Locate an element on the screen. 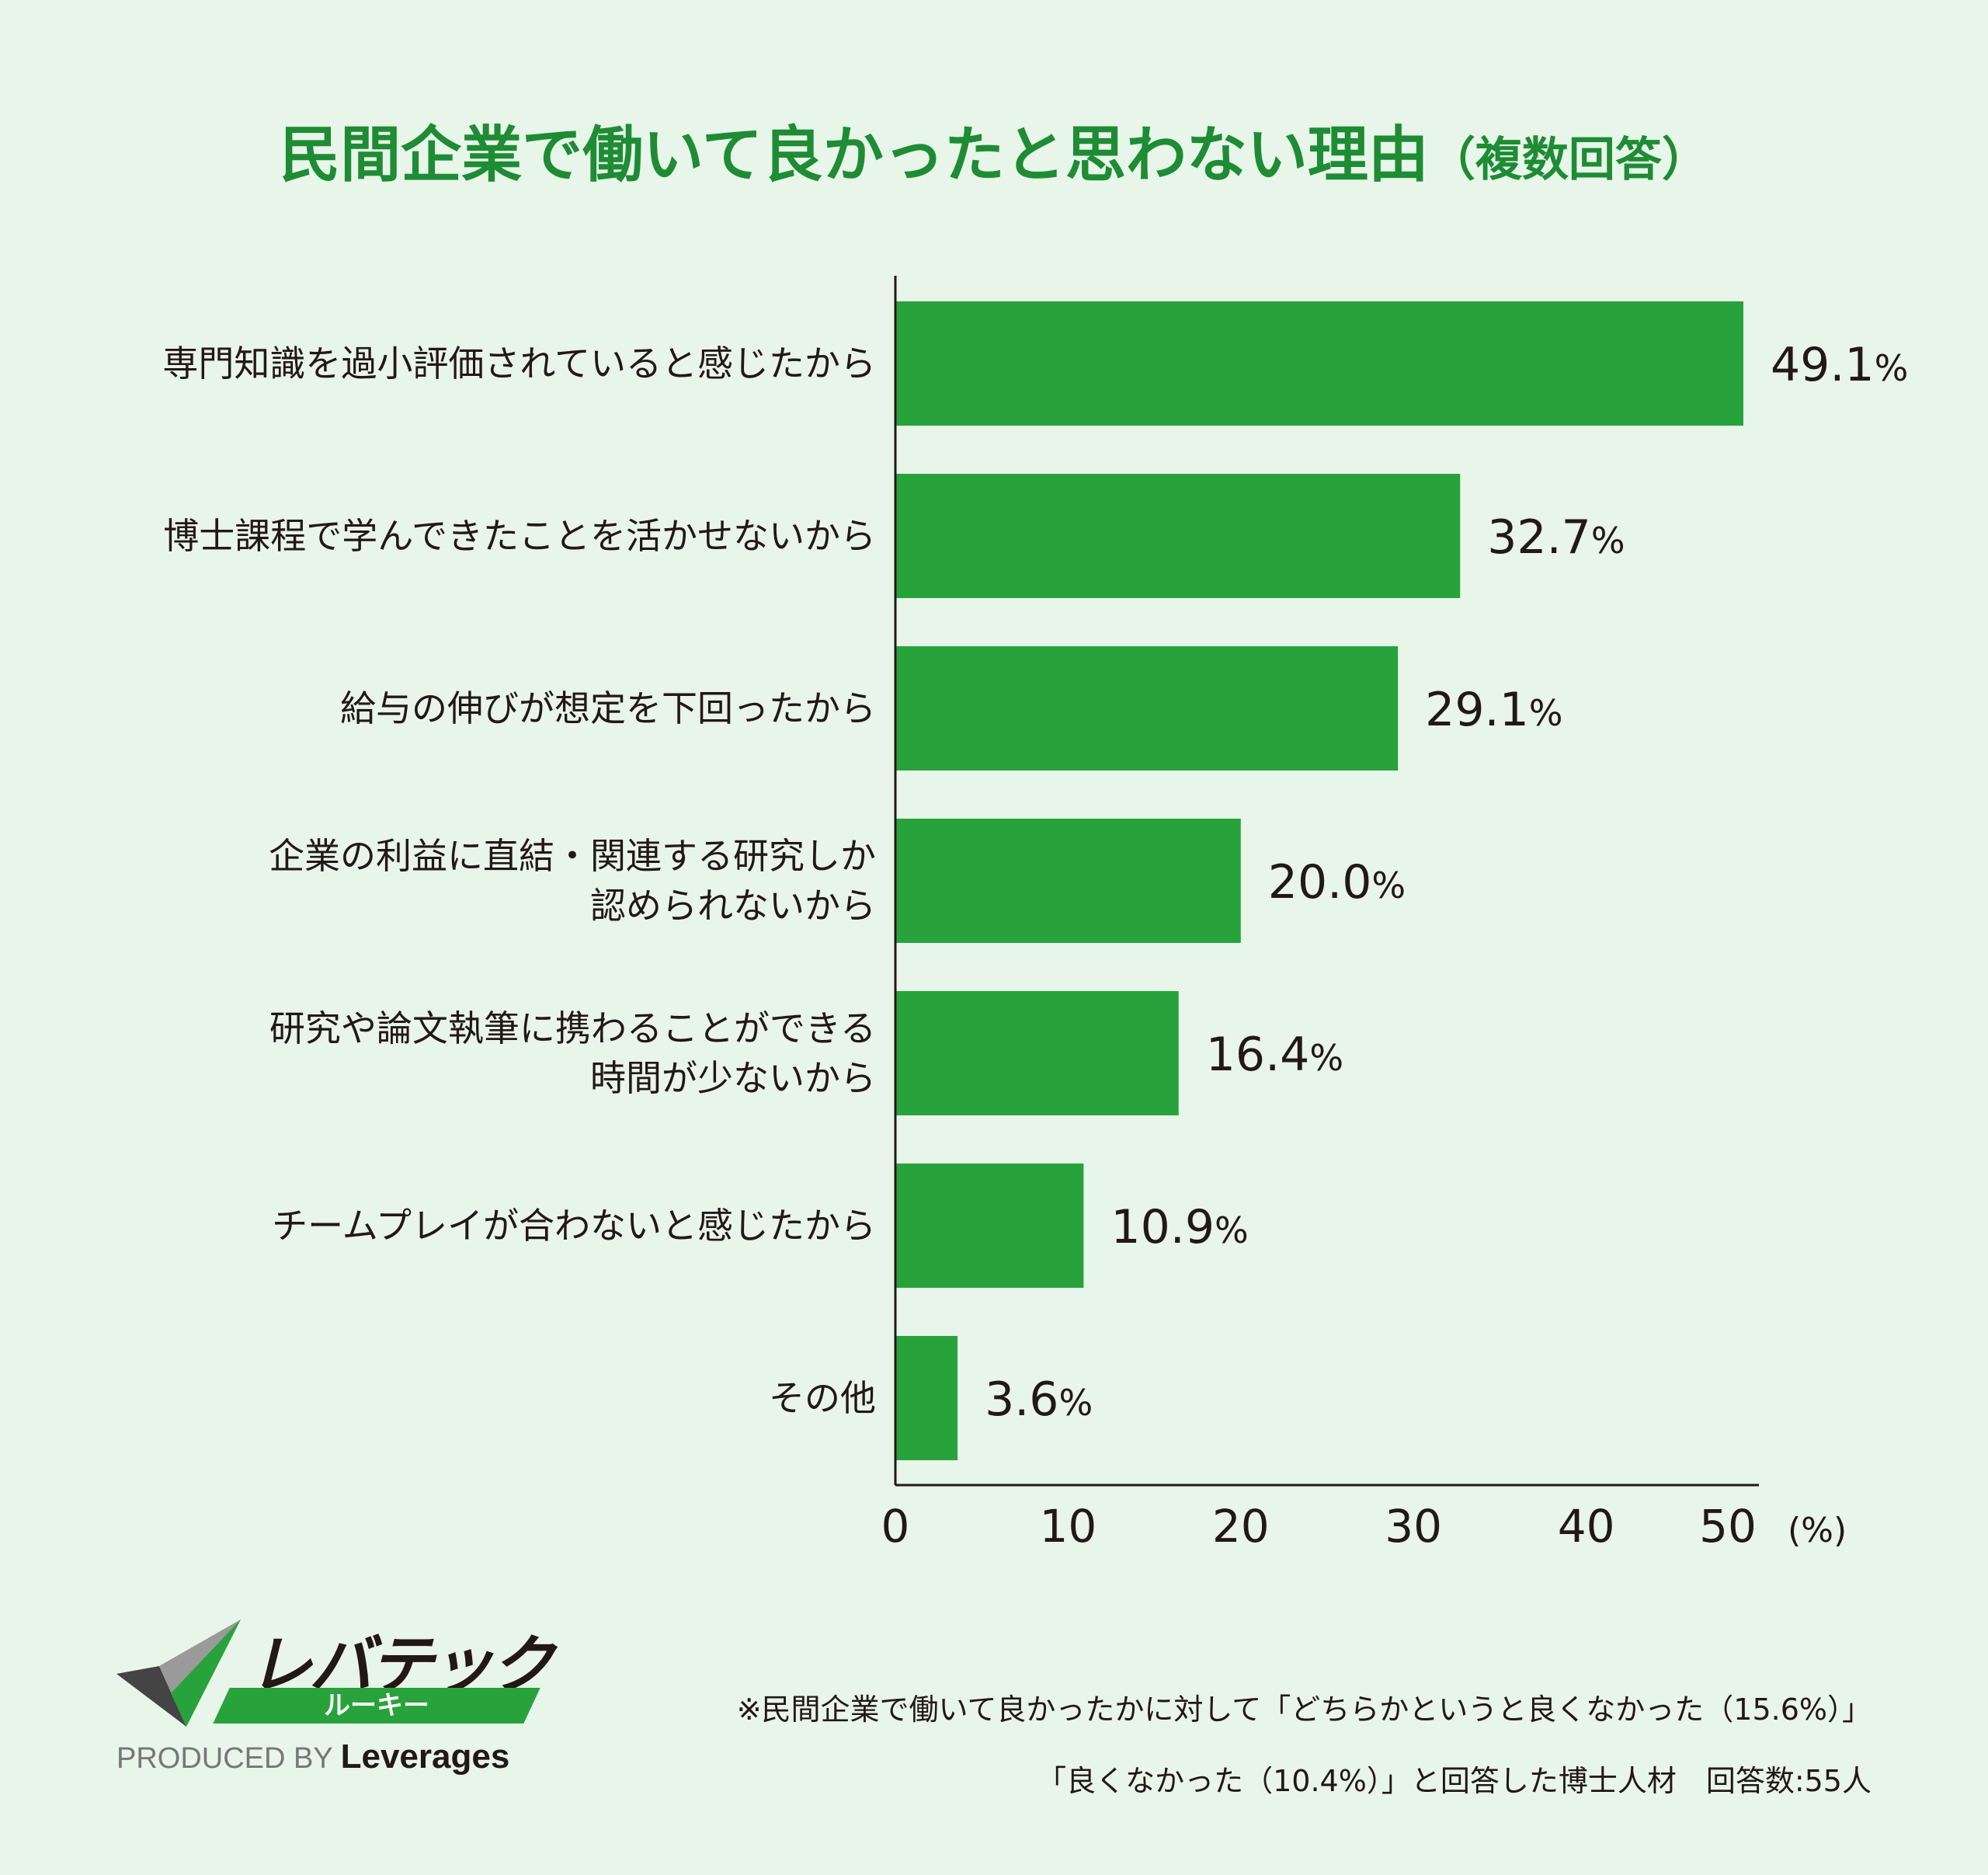 This screenshot has width=1988, height=1875. value-label-5: 10.9% is located at coordinates (1179, 1227).